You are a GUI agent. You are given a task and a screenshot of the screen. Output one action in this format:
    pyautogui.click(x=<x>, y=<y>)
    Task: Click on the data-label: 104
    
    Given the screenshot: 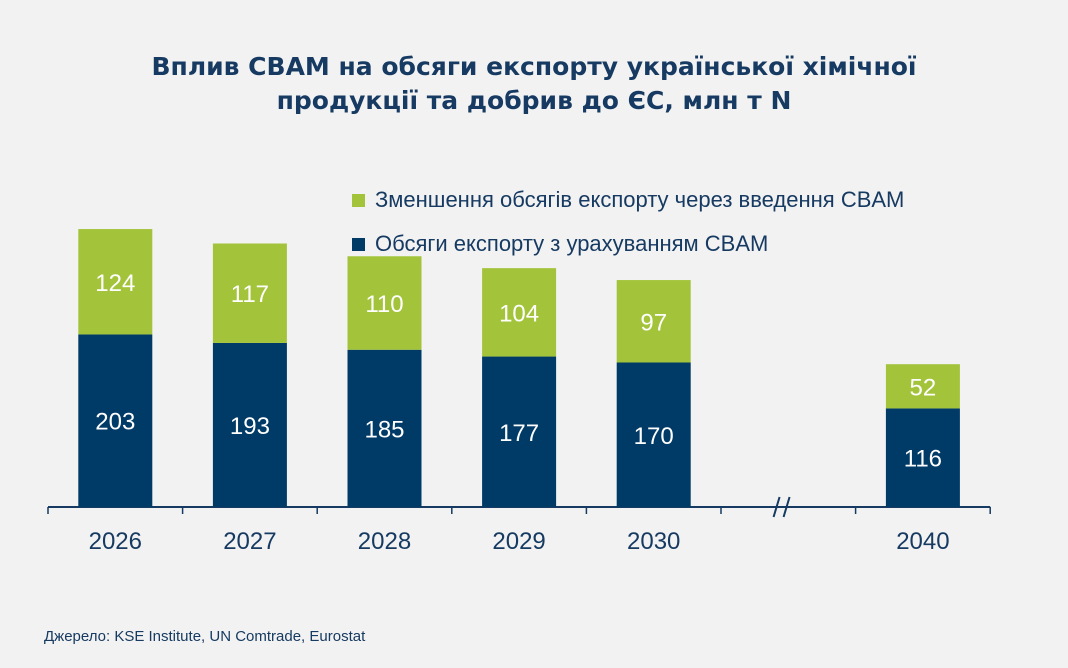 What is the action you would take?
    pyautogui.click(x=519, y=313)
    